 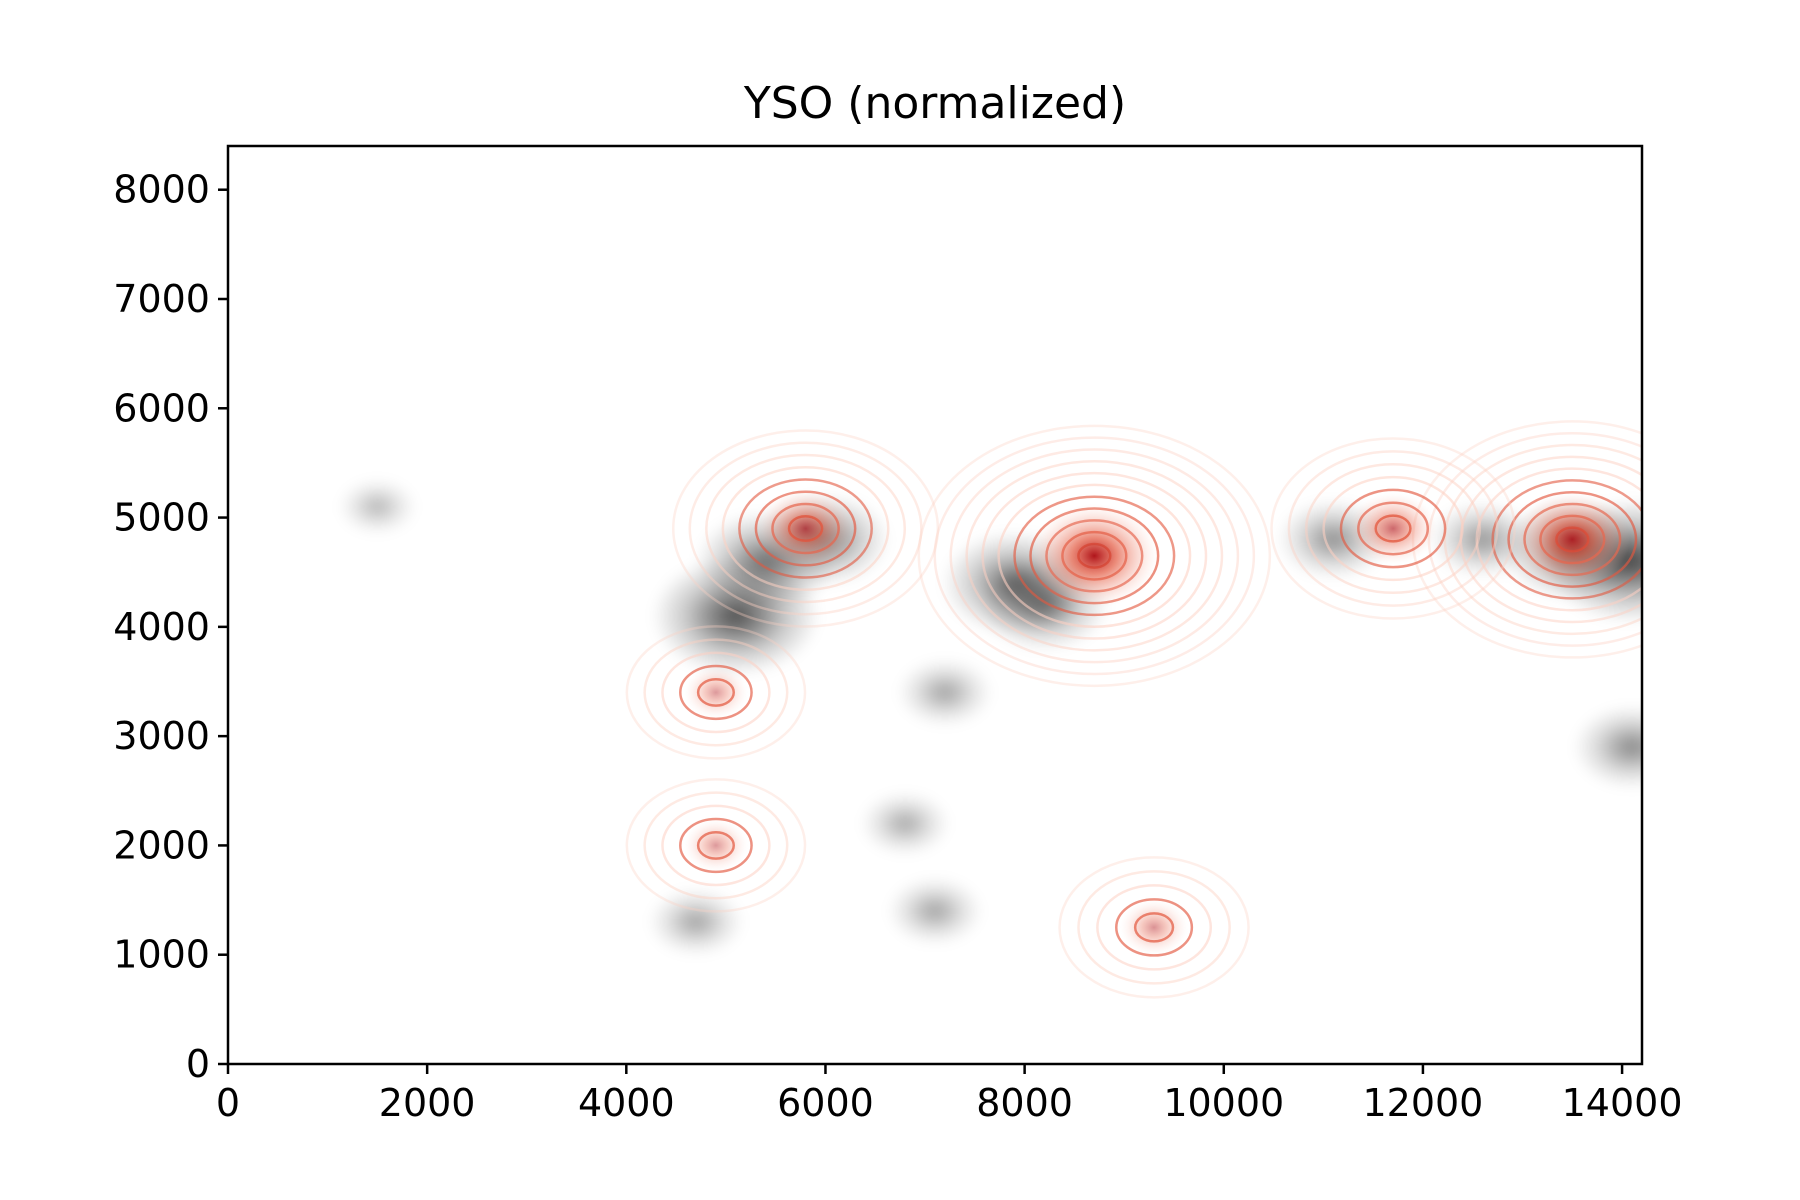 I want to click on y-tick-label: 0, so click(x=198, y=1064).